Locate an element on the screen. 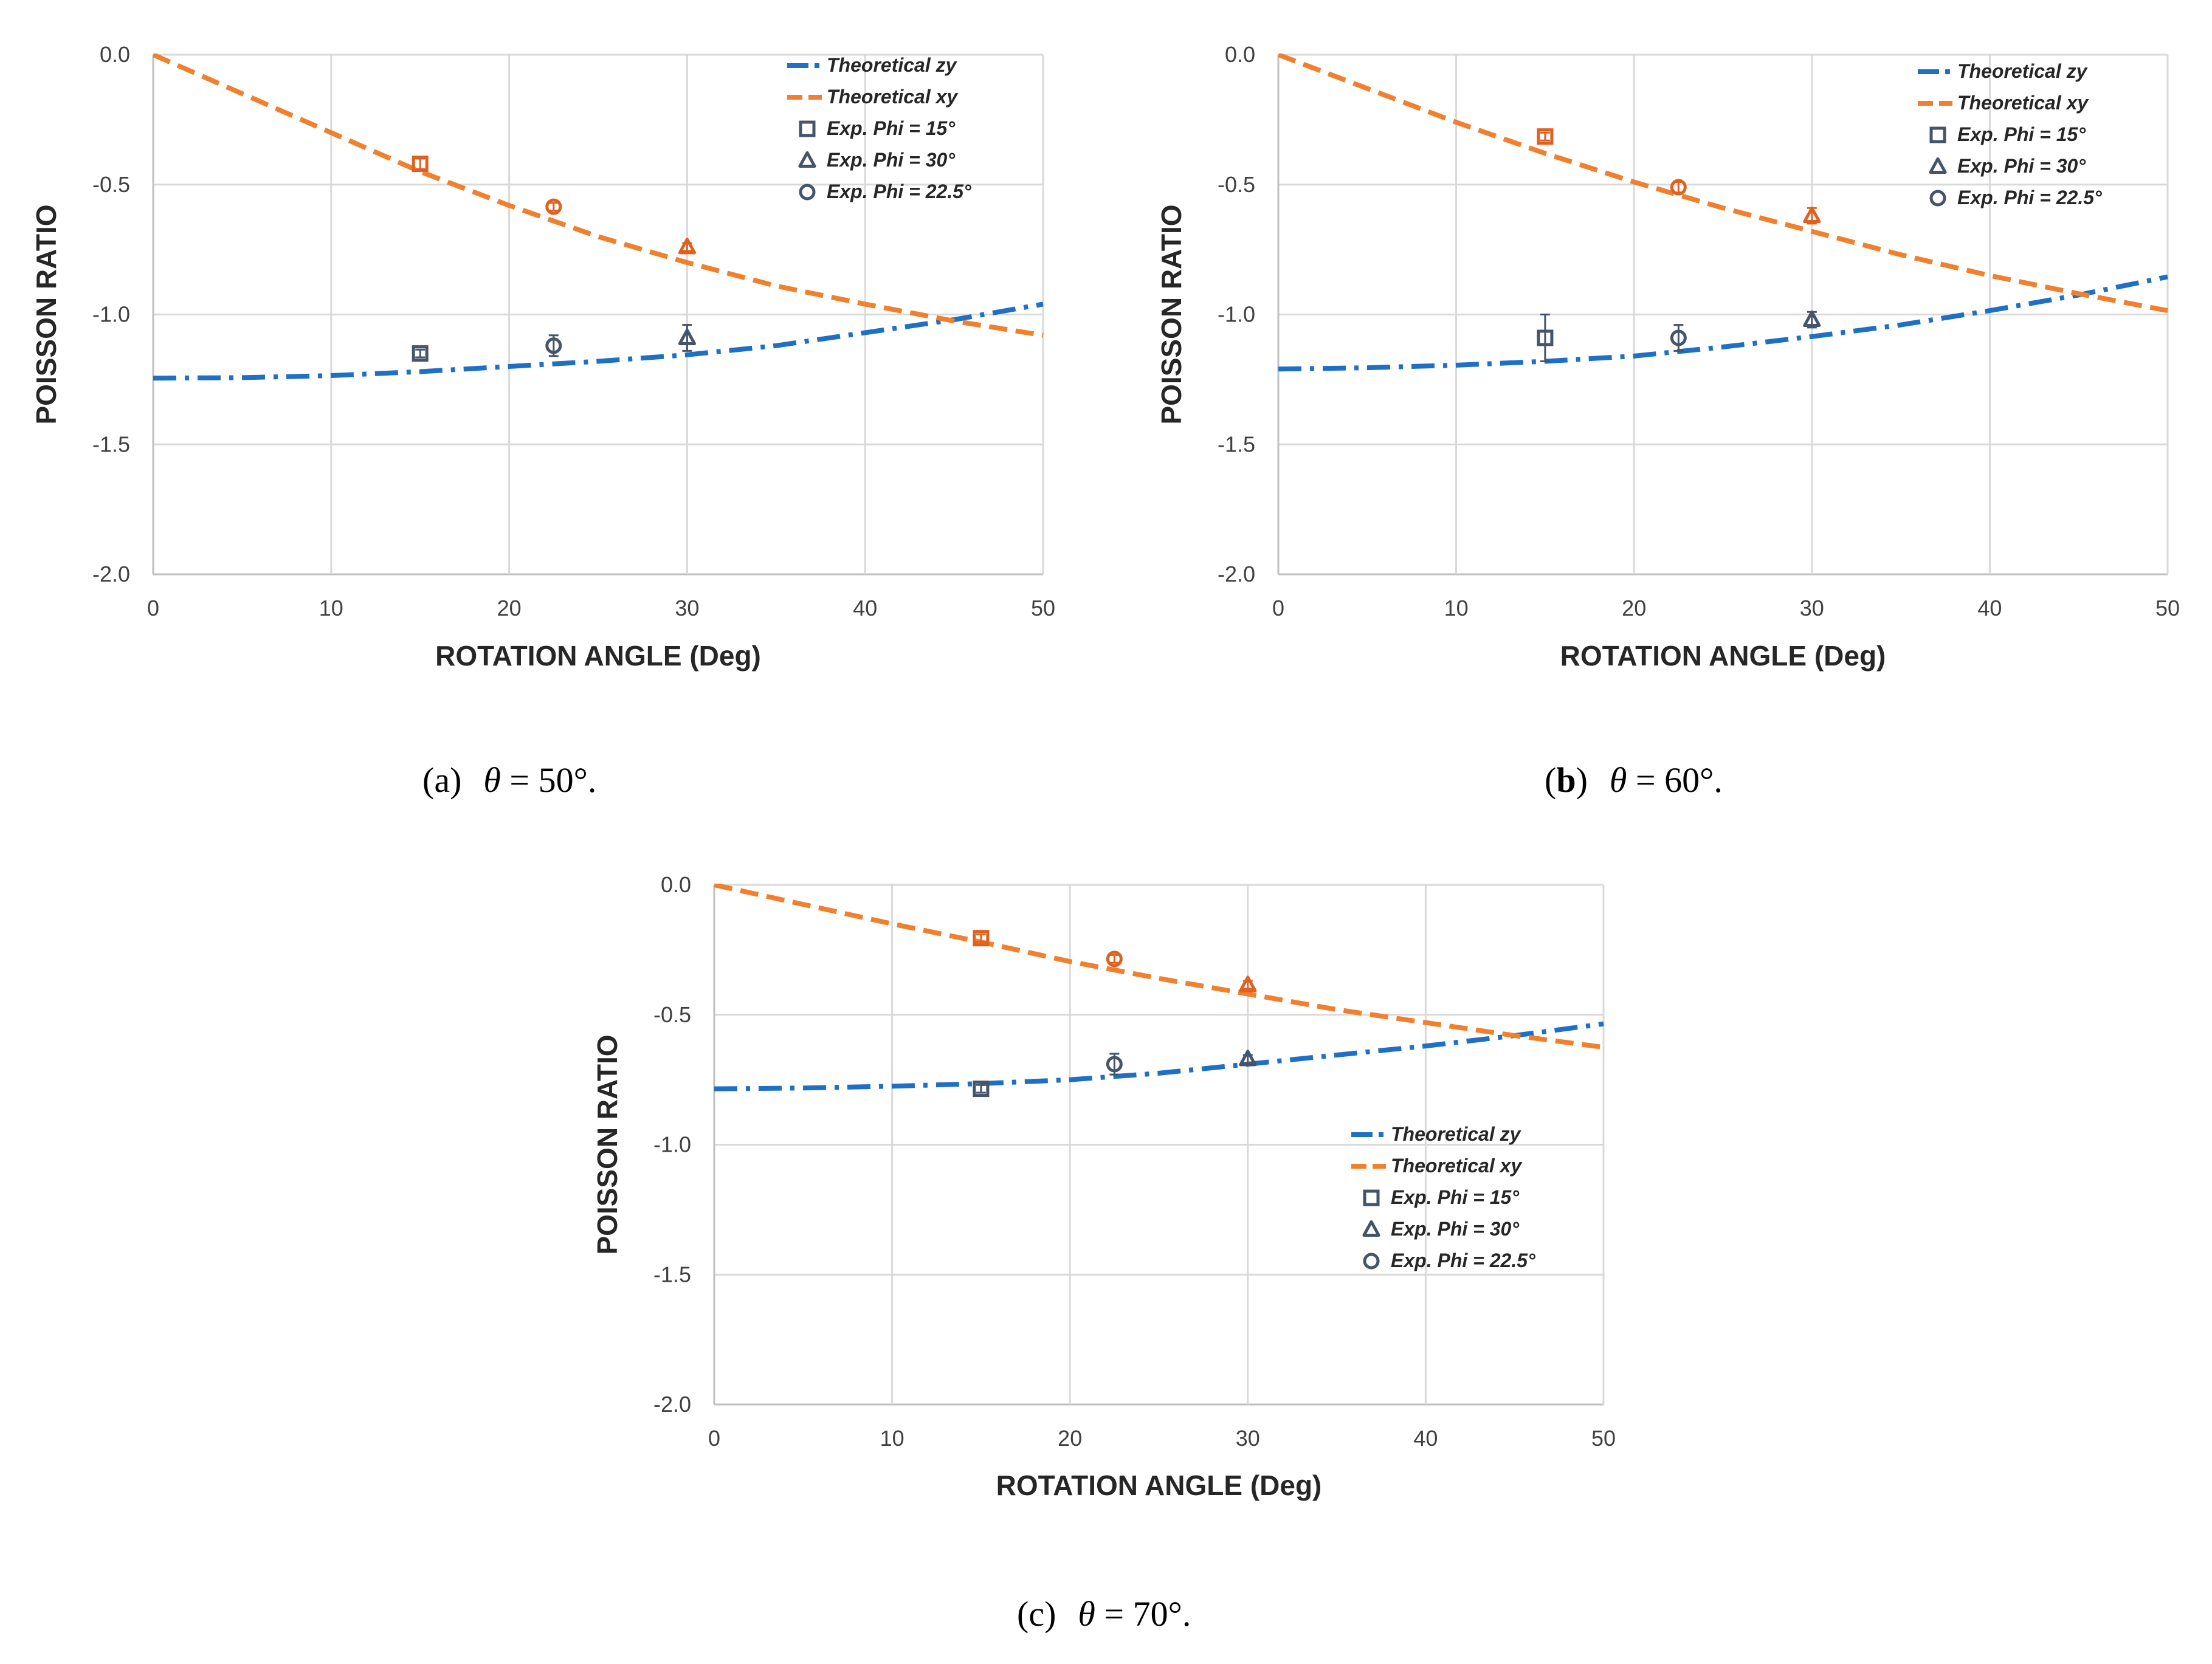 The height and width of the screenshot is (1664, 2212). caption-value: 50°. is located at coordinates (568, 780).